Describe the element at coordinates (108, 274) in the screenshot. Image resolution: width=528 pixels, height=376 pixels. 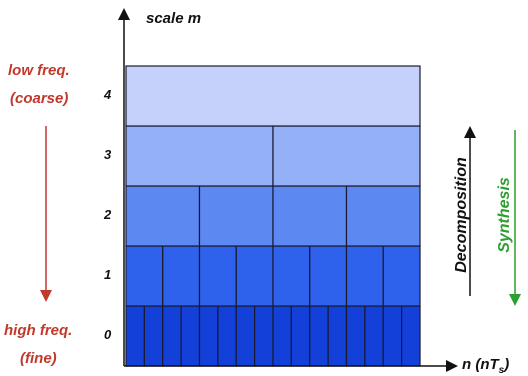
I see `scale-label-1: 1` at that location.